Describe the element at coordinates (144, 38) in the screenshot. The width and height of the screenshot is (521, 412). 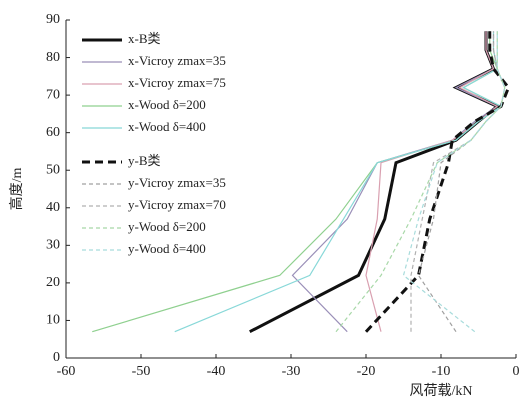
I see `legend-label: x-B类` at that location.